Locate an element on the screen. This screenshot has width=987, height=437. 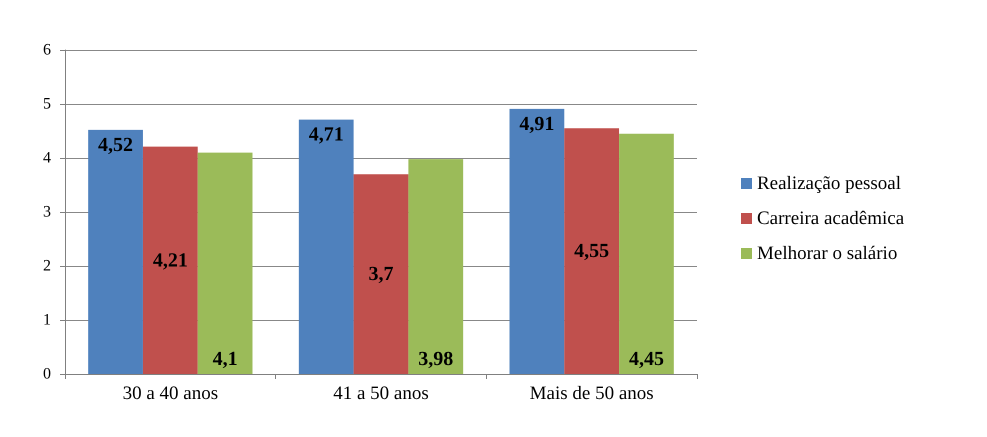
data-label: 3,7 is located at coordinates (381, 274).